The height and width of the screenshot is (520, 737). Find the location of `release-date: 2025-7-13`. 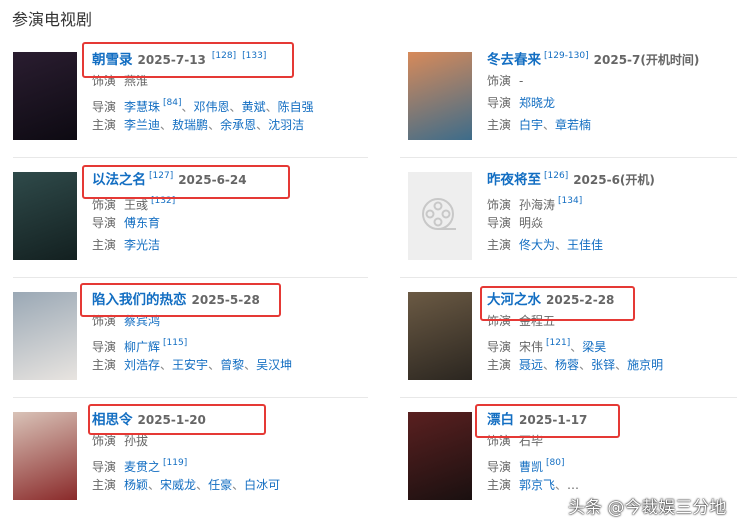

release-date: 2025-7-13 is located at coordinates (171, 60).